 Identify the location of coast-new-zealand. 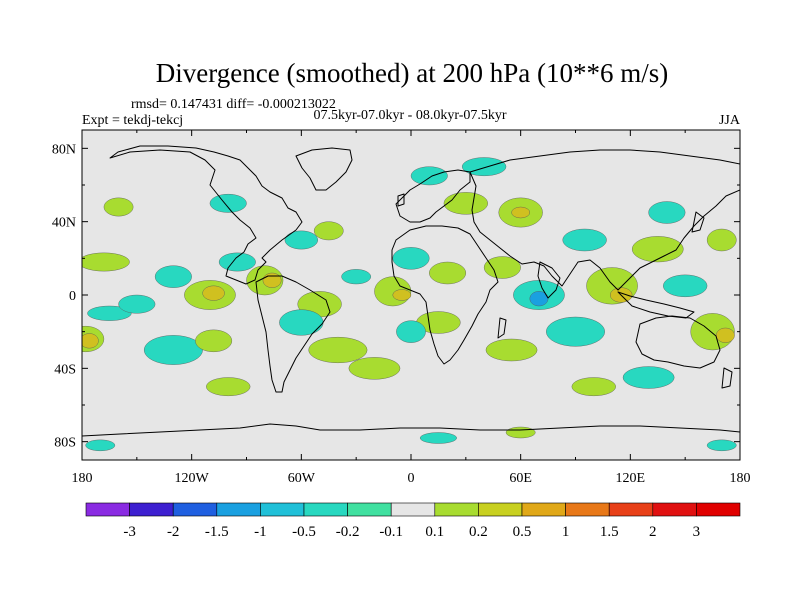
(727, 378).